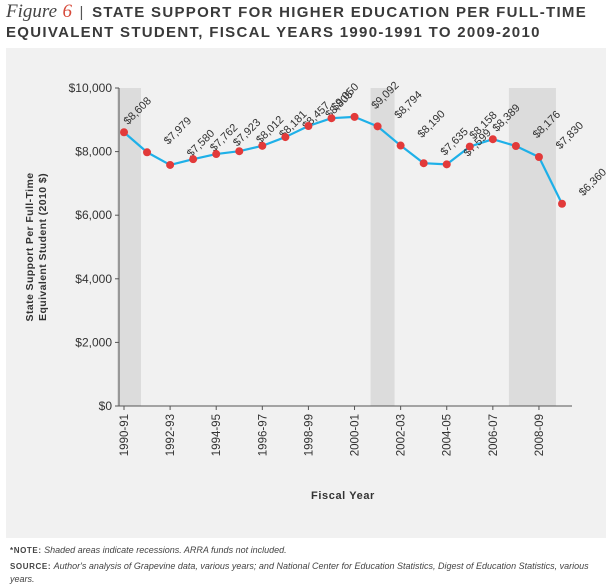  Describe the element at coordinates (43, 247) in the screenshot. I see `y-axis-title-line: Equivalent Student (2010 $)` at that location.